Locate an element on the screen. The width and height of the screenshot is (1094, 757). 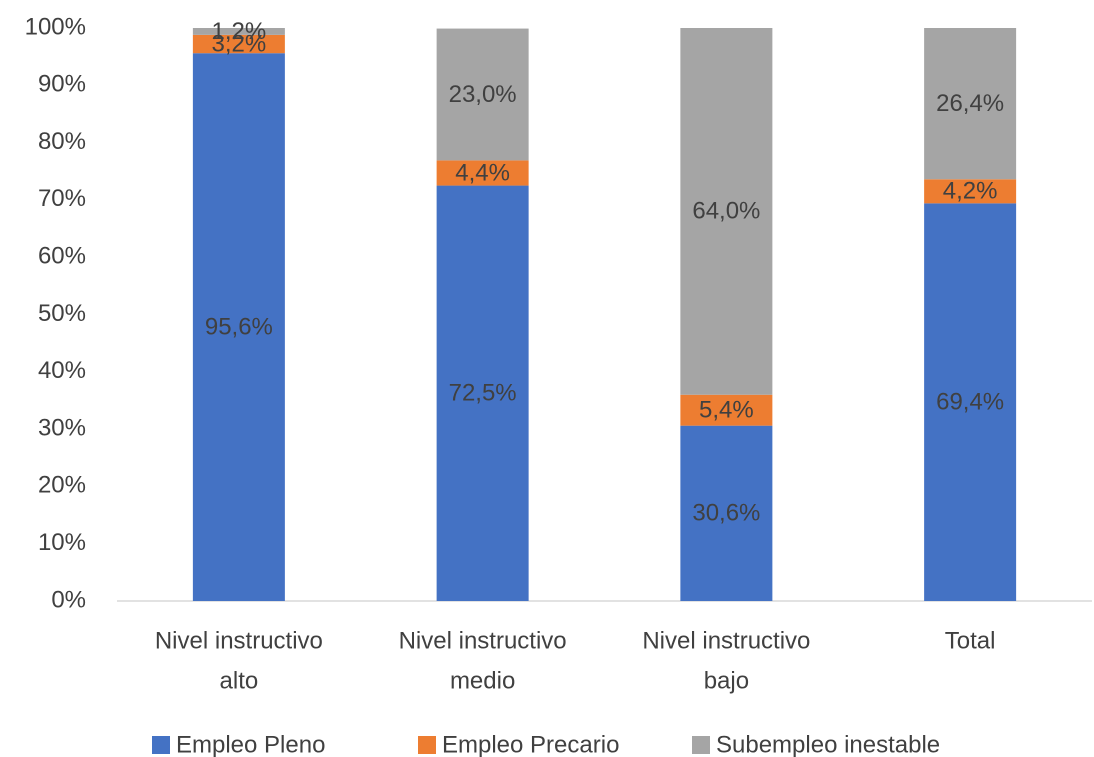
y-tick-label: 70% is located at coordinates (62, 198).